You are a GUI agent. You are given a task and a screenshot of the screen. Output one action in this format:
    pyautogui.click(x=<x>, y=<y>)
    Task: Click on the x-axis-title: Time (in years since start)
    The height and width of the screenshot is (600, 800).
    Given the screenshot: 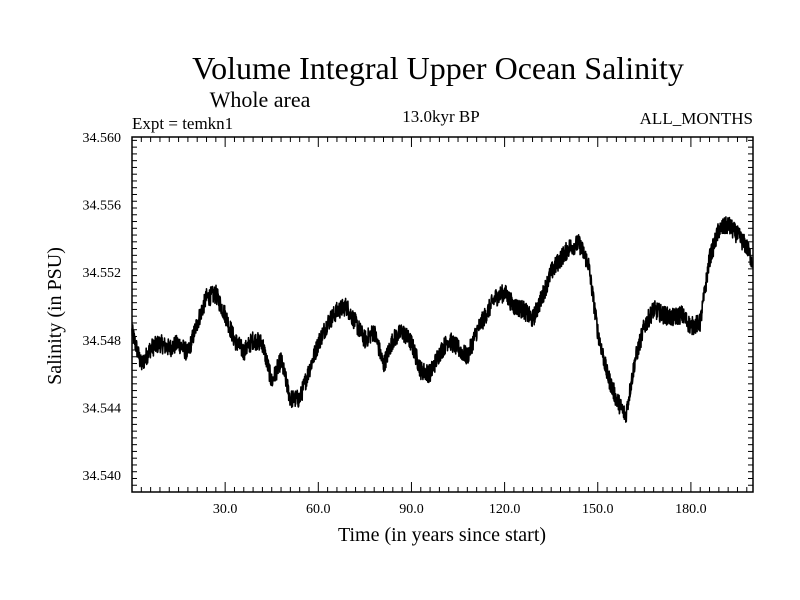 What is the action you would take?
    pyautogui.click(x=442, y=535)
    